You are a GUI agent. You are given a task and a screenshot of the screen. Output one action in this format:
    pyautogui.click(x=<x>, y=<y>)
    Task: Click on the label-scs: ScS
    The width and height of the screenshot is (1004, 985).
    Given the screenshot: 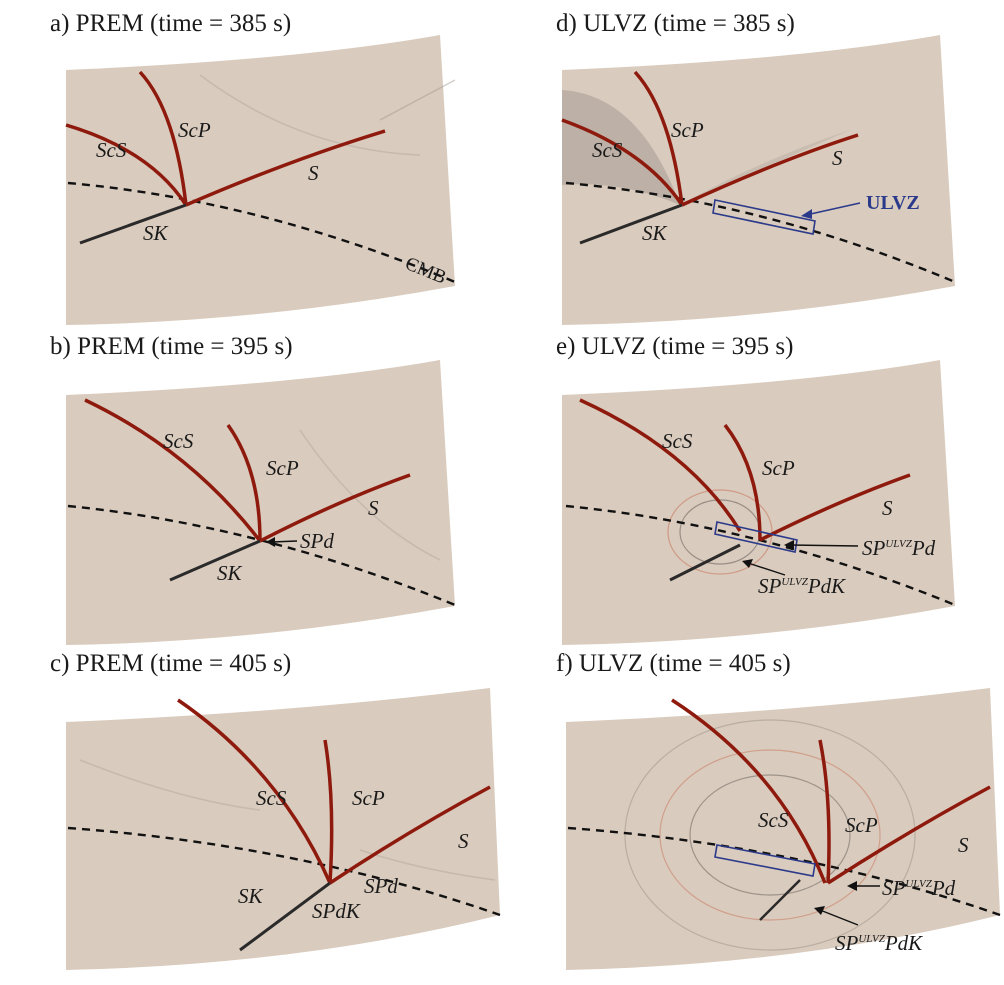 What is the action you would take?
    pyautogui.click(x=773, y=820)
    